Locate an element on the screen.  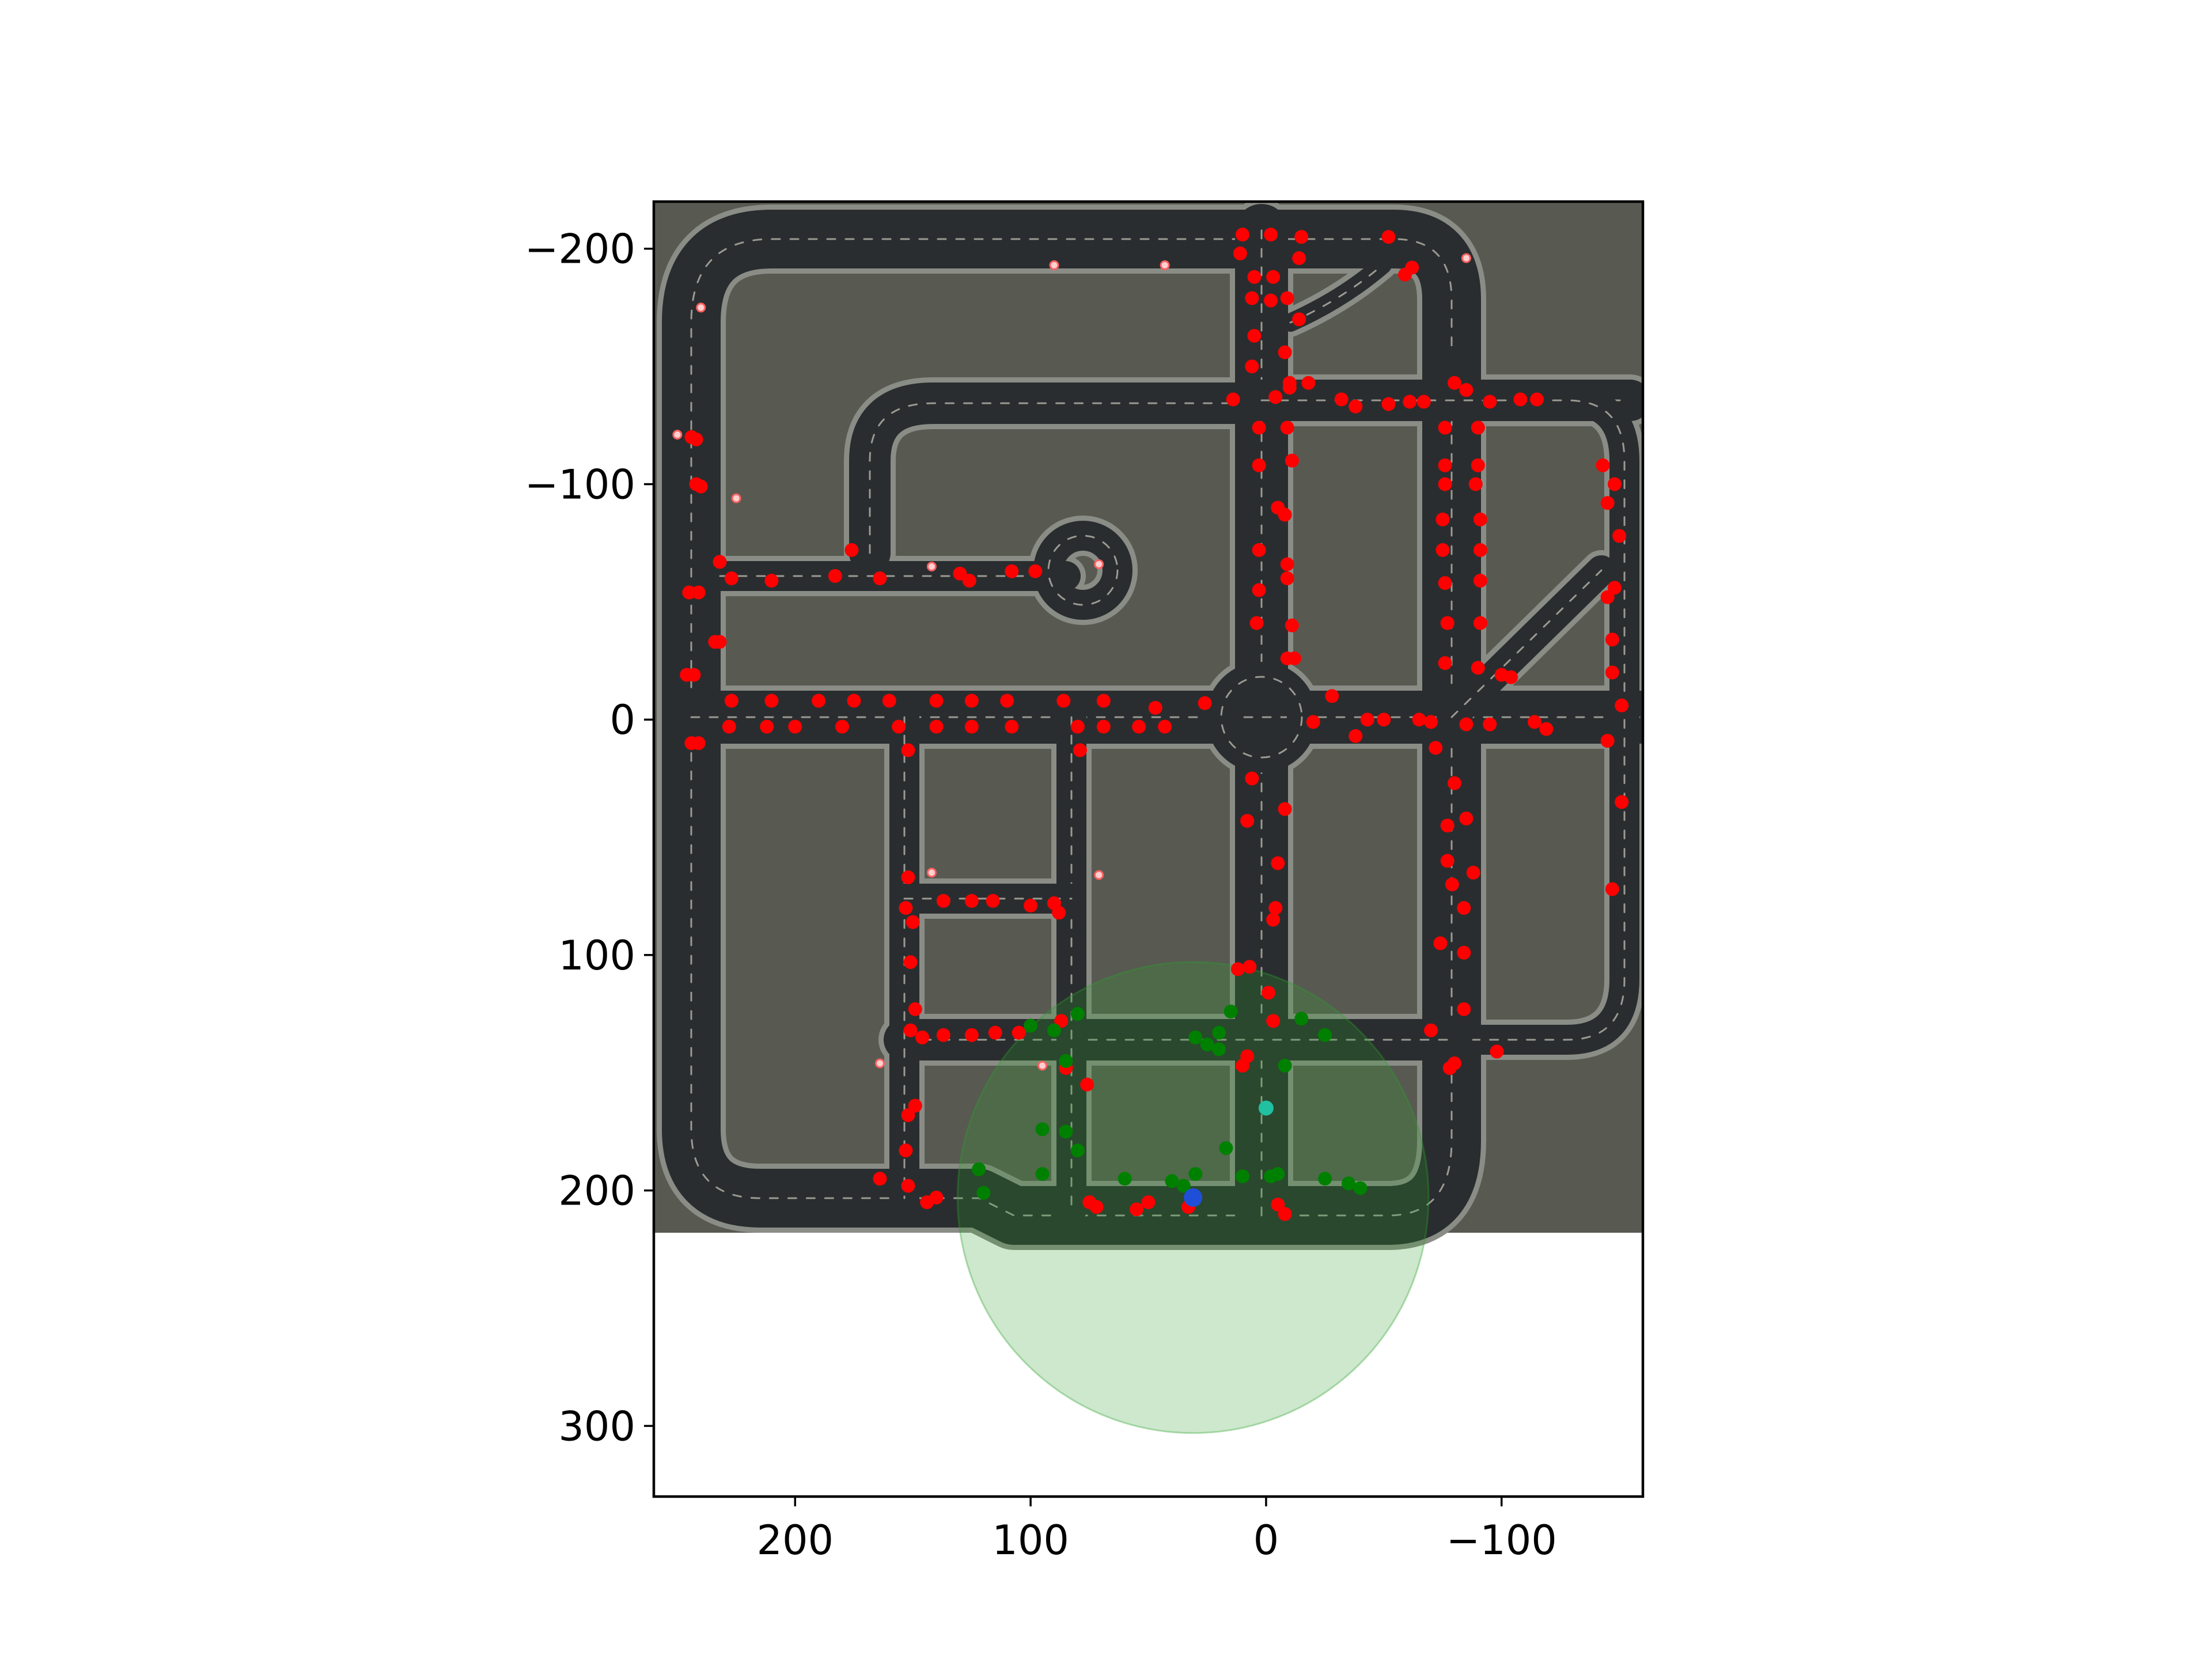
diagonal-road-lane-marking is located at coordinates (1526, 643).